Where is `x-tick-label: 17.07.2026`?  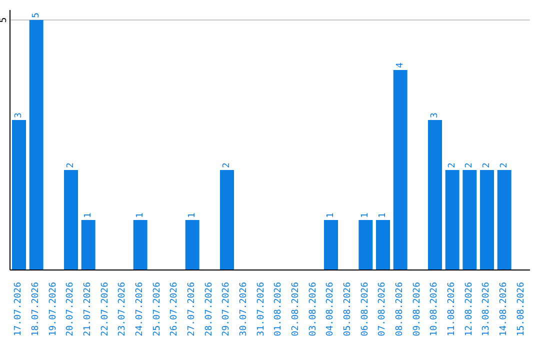
x-tick-label: 17.07.2026 is located at coordinates (19, 309).